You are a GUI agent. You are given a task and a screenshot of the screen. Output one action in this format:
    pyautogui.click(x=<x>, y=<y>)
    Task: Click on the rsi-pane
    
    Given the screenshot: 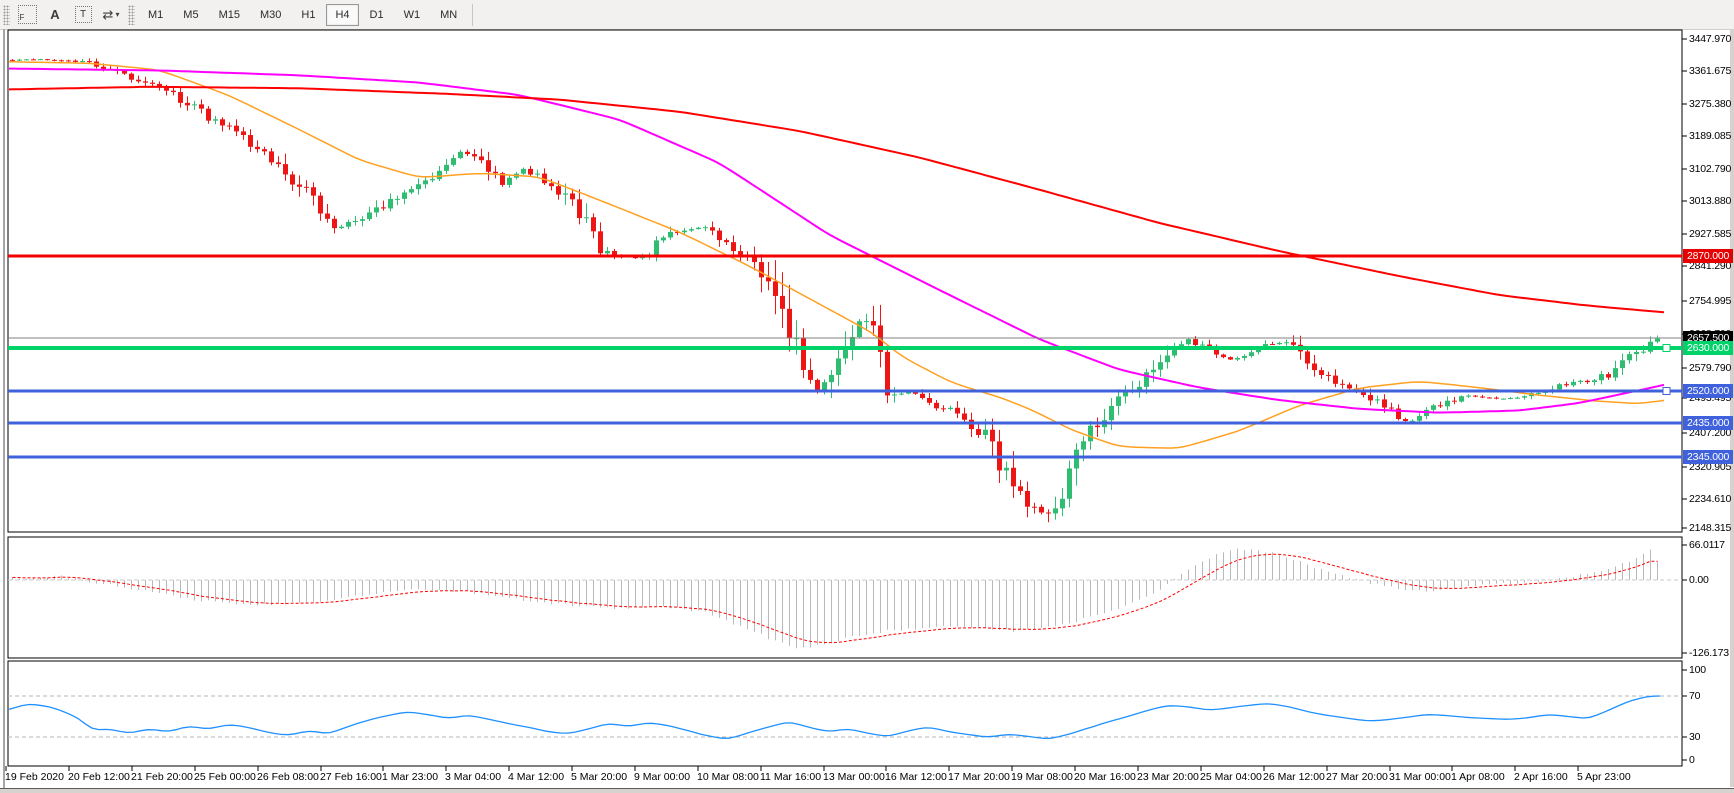 What is the action you would take?
    pyautogui.click(x=845, y=713)
    